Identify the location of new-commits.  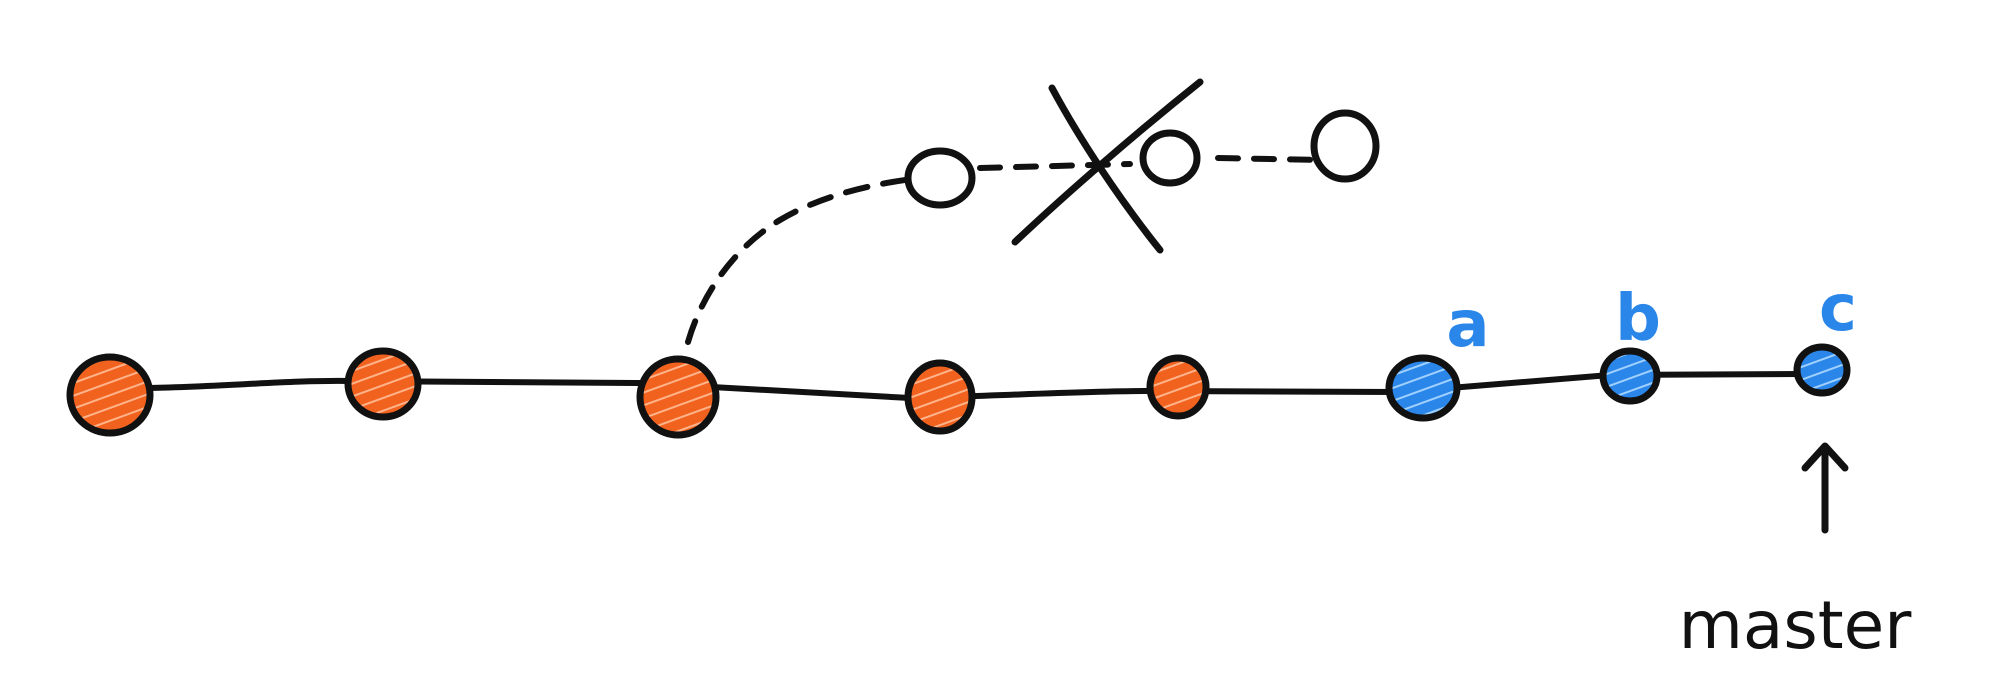
(1618, 382).